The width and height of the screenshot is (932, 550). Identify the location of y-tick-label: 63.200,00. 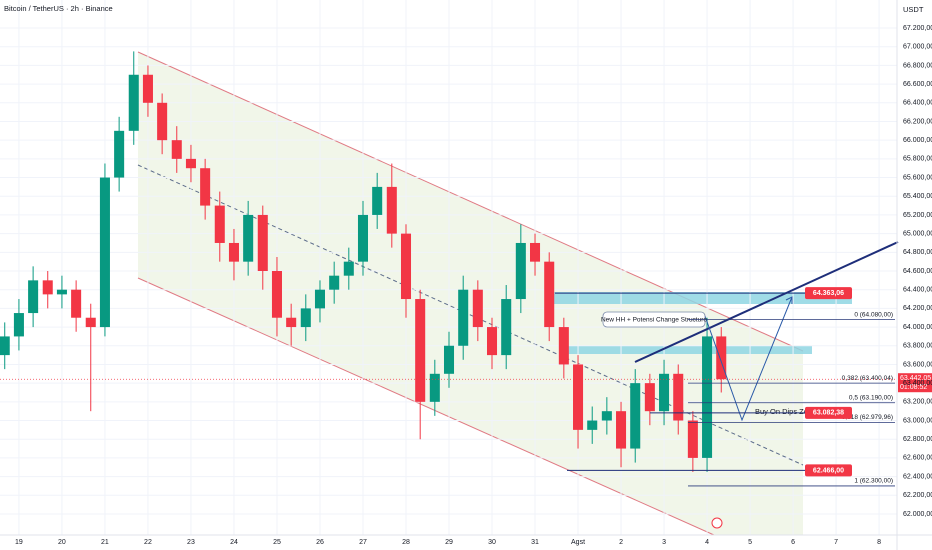
(917, 402).